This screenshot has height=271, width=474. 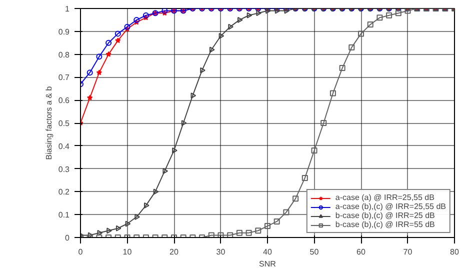 I want to click on y-tick-label: 1, so click(x=67, y=9).